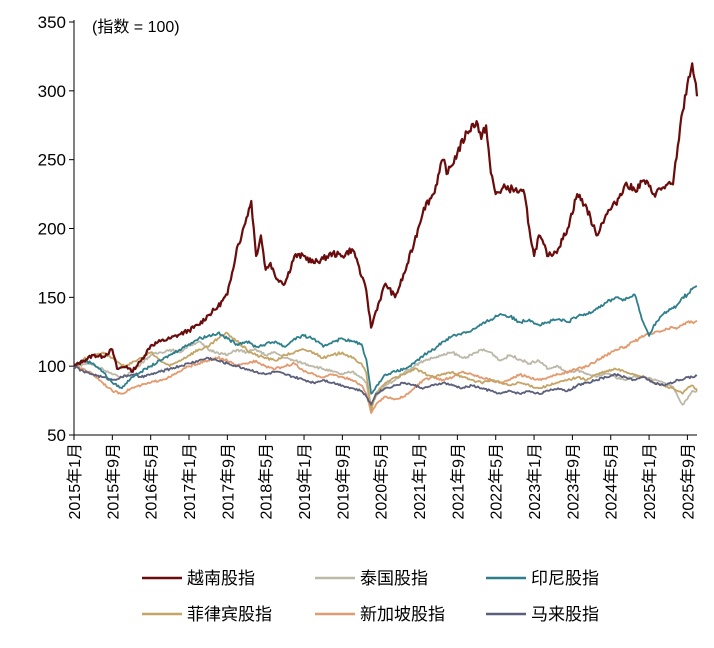 This screenshot has height=648, width=714. I want to click on x-tick-label: 2016年5月, so click(152, 481).